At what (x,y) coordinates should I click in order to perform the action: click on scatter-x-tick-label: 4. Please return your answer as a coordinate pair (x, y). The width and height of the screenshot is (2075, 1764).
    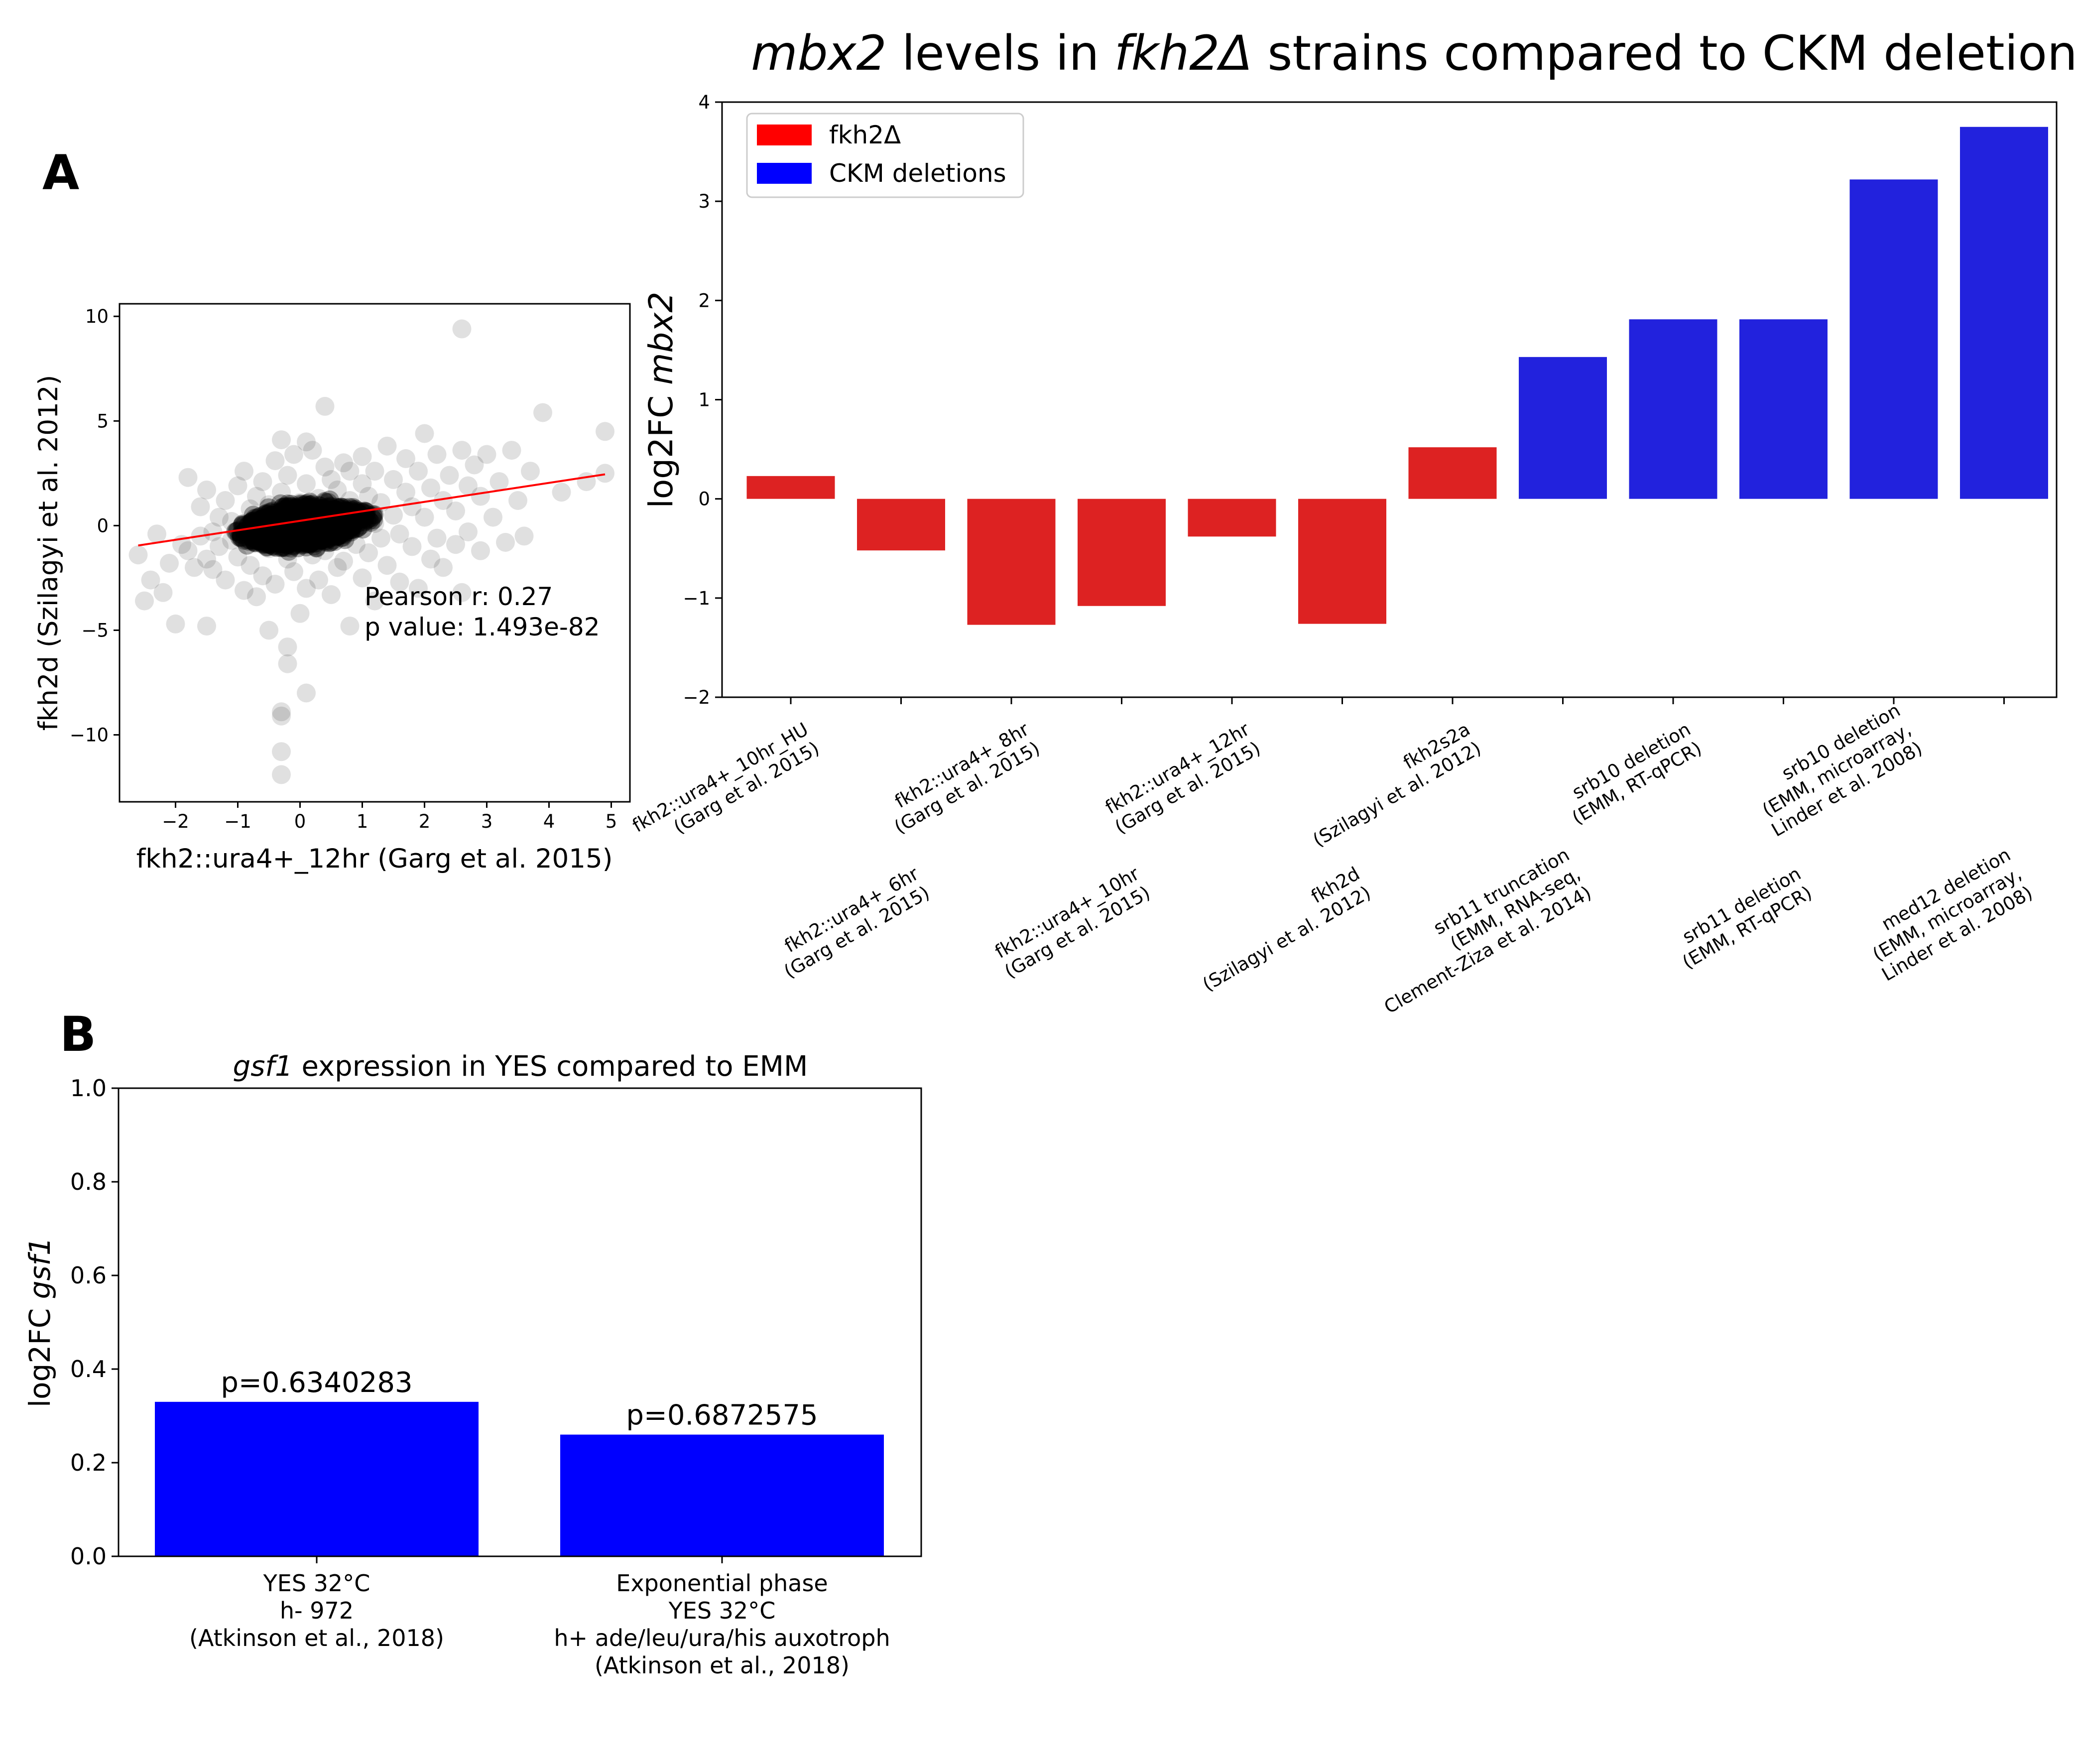
    Looking at the image, I should click on (549, 821).